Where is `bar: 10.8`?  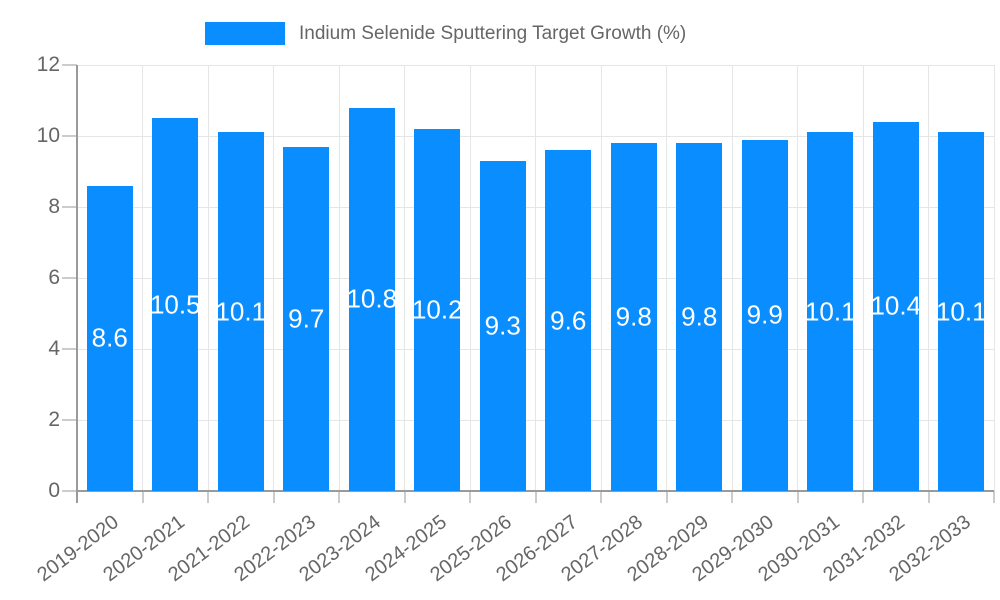
bar: 10.8 is located at coordinates (372, 299).